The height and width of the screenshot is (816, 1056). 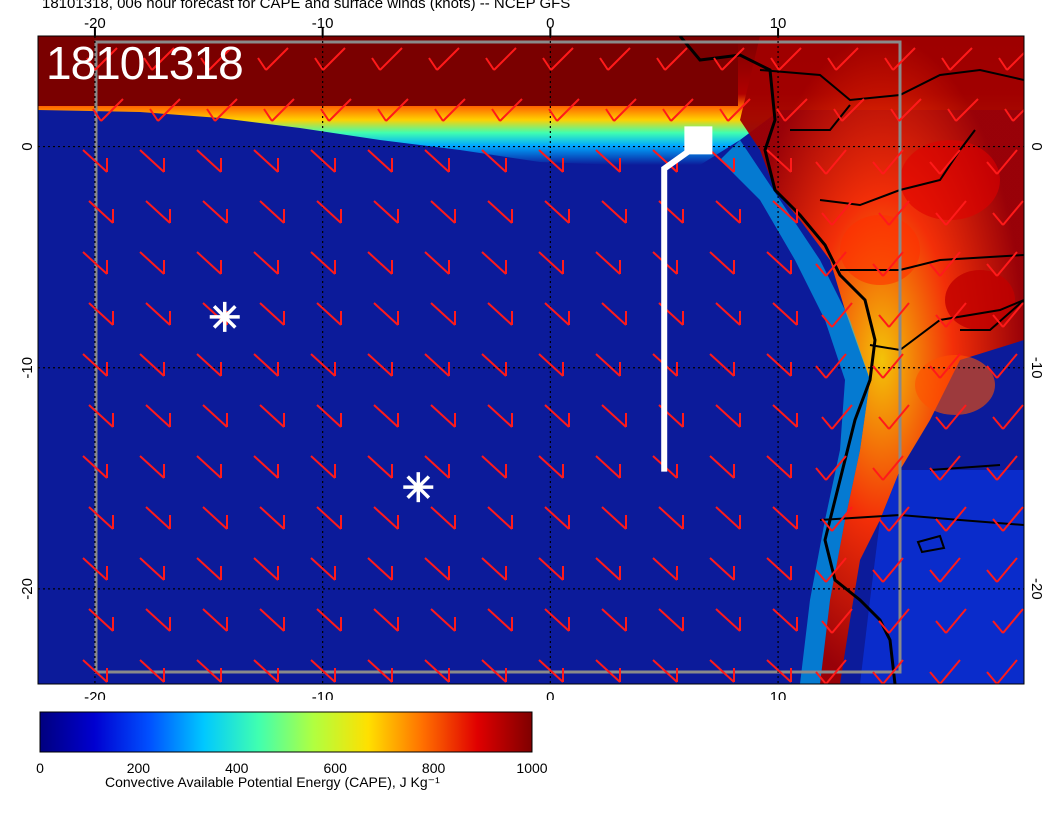 I want to click on colorbar-tick-label: 800, so click(x=434, y=768).